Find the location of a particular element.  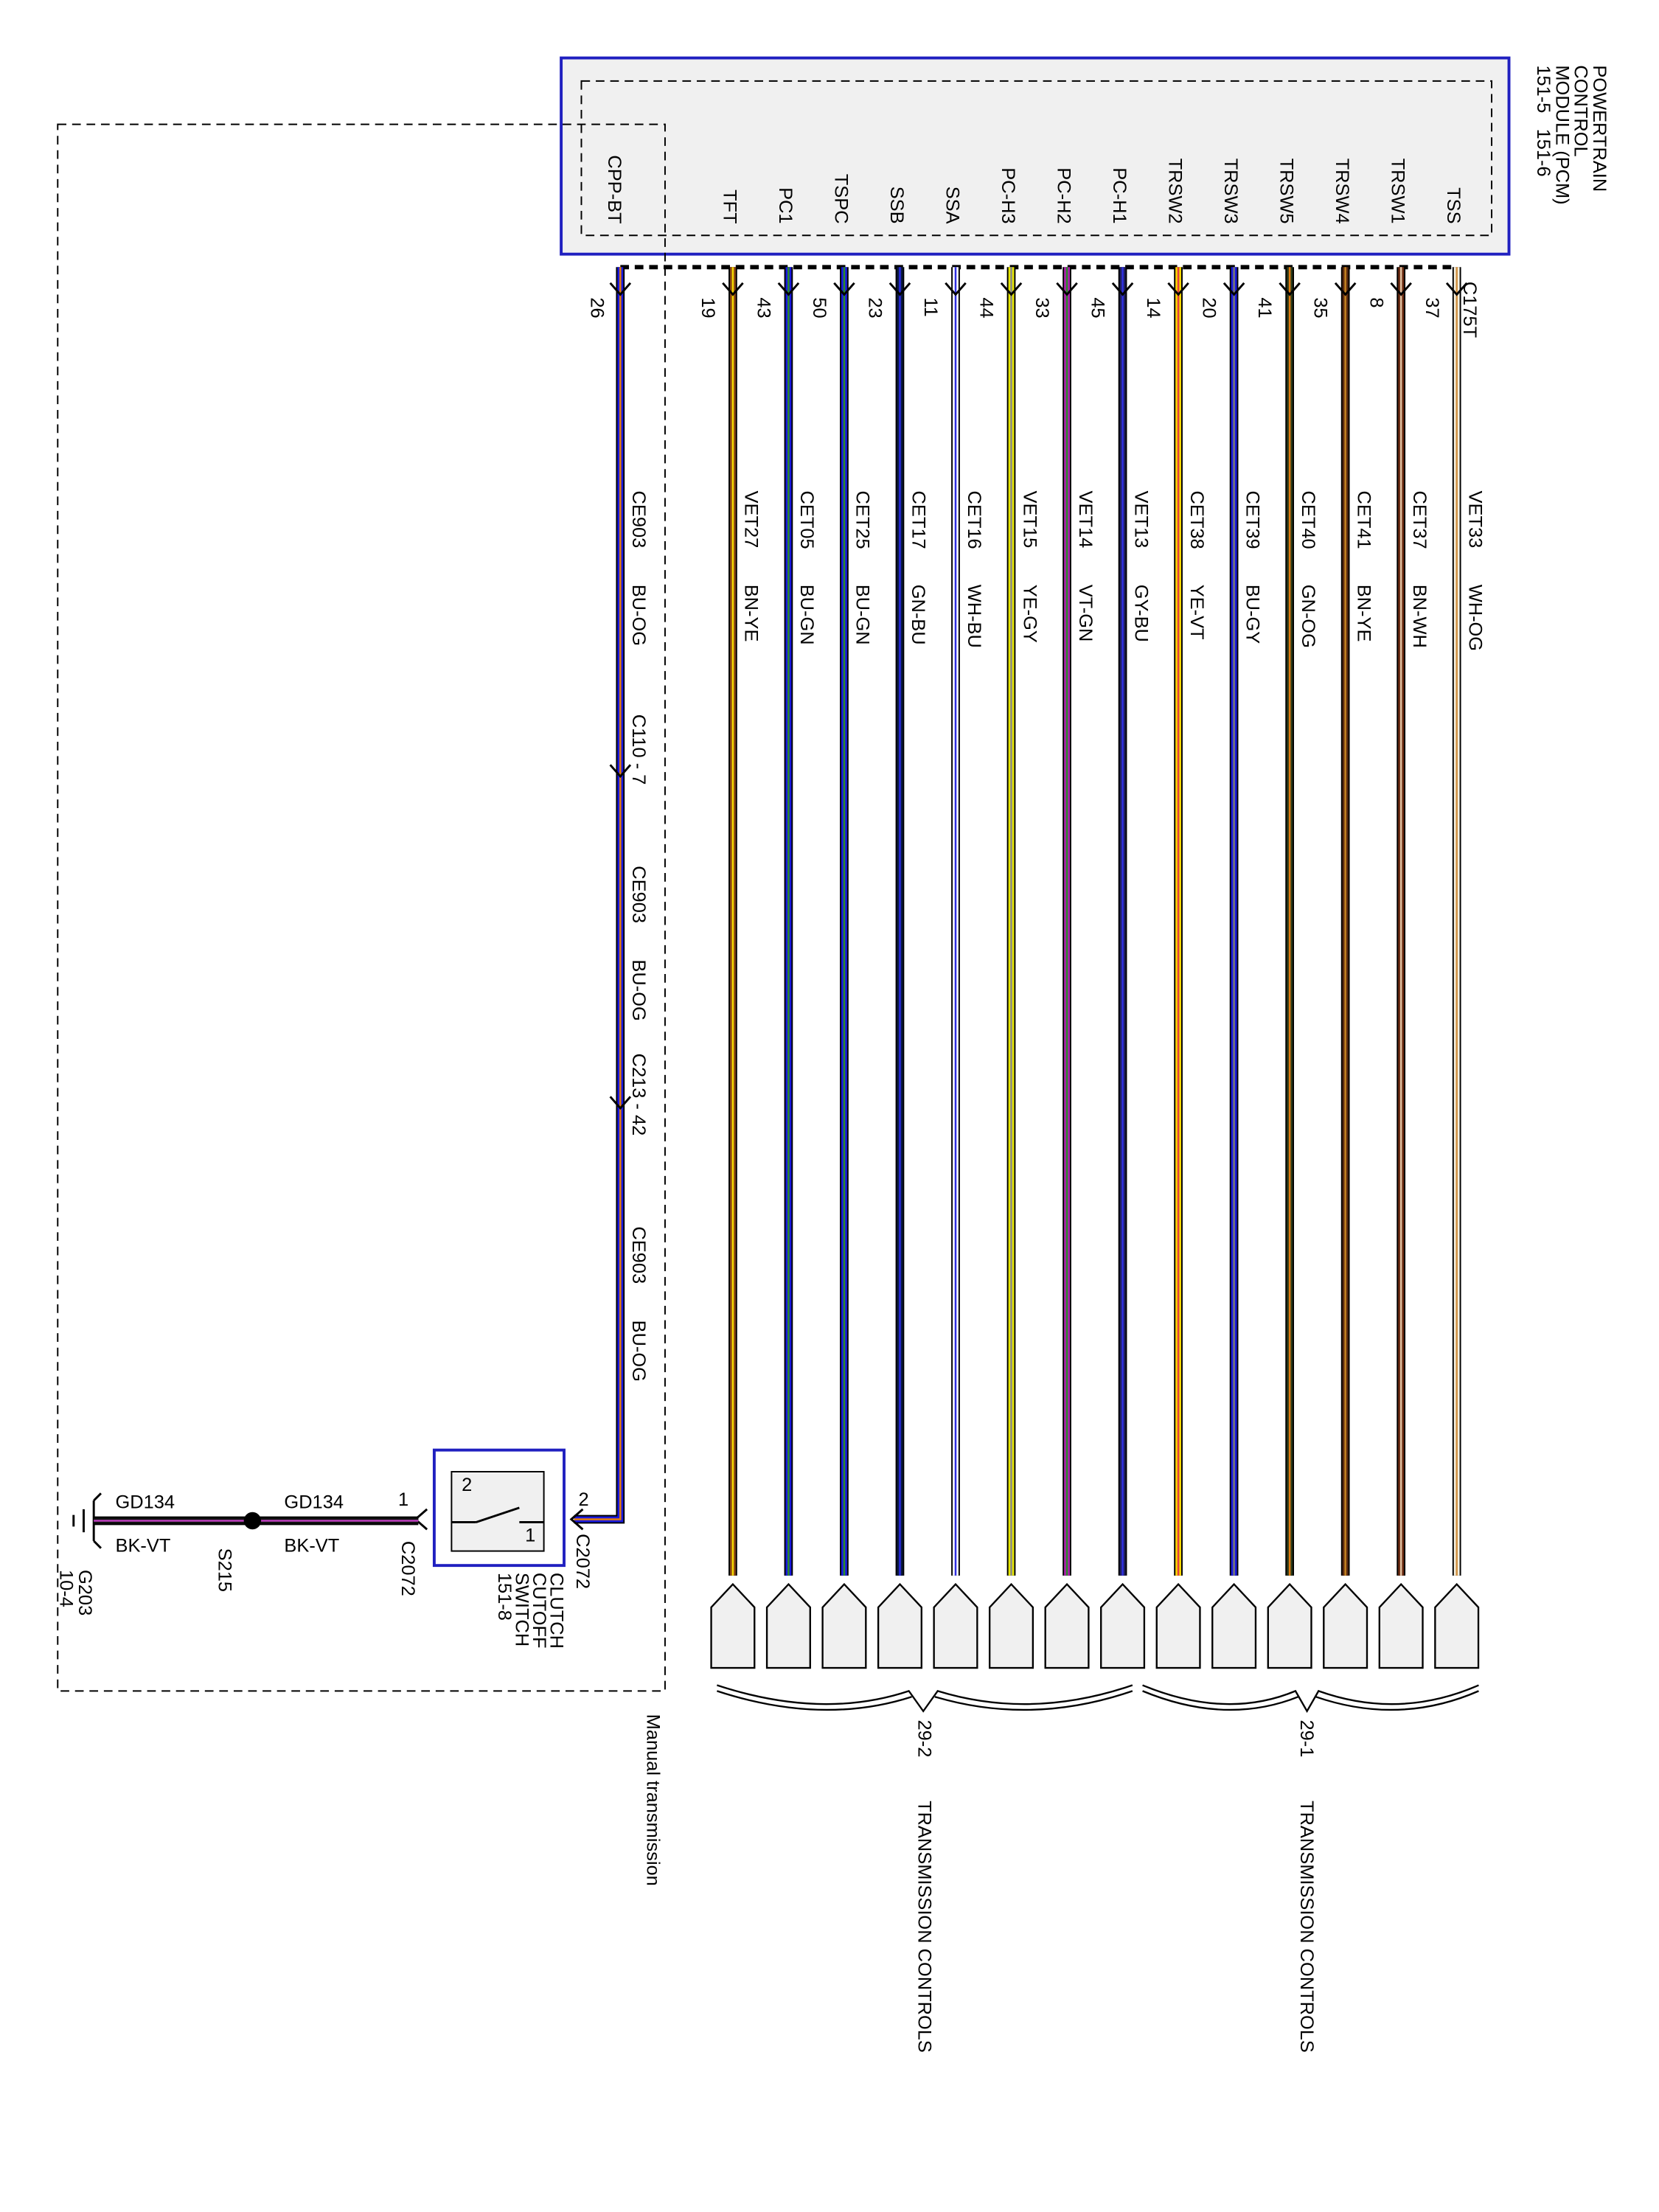

circuit-label: CET37 is located at coordinates (1419, 520).